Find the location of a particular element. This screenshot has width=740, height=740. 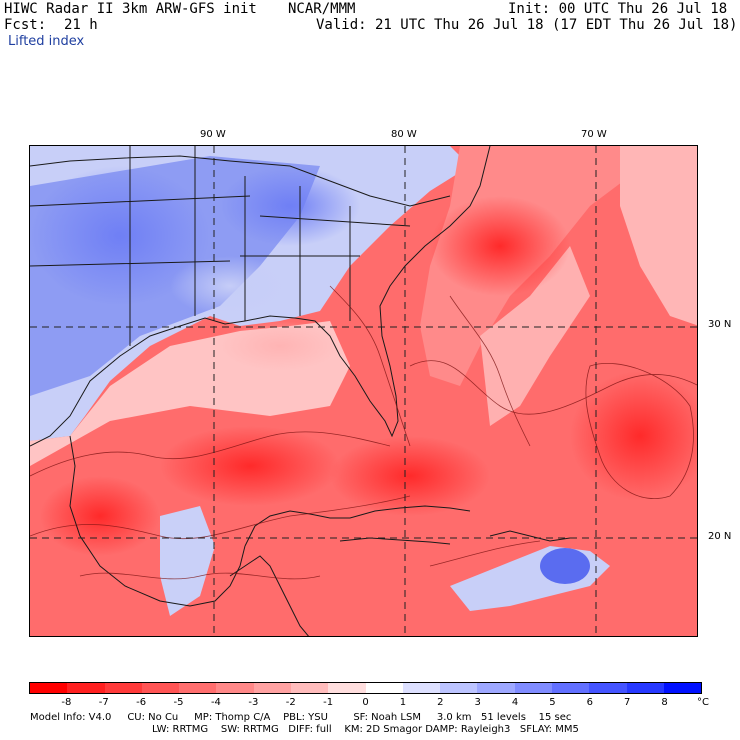

colorbar-tick-label: 1 is located at coordinates (403, 702).